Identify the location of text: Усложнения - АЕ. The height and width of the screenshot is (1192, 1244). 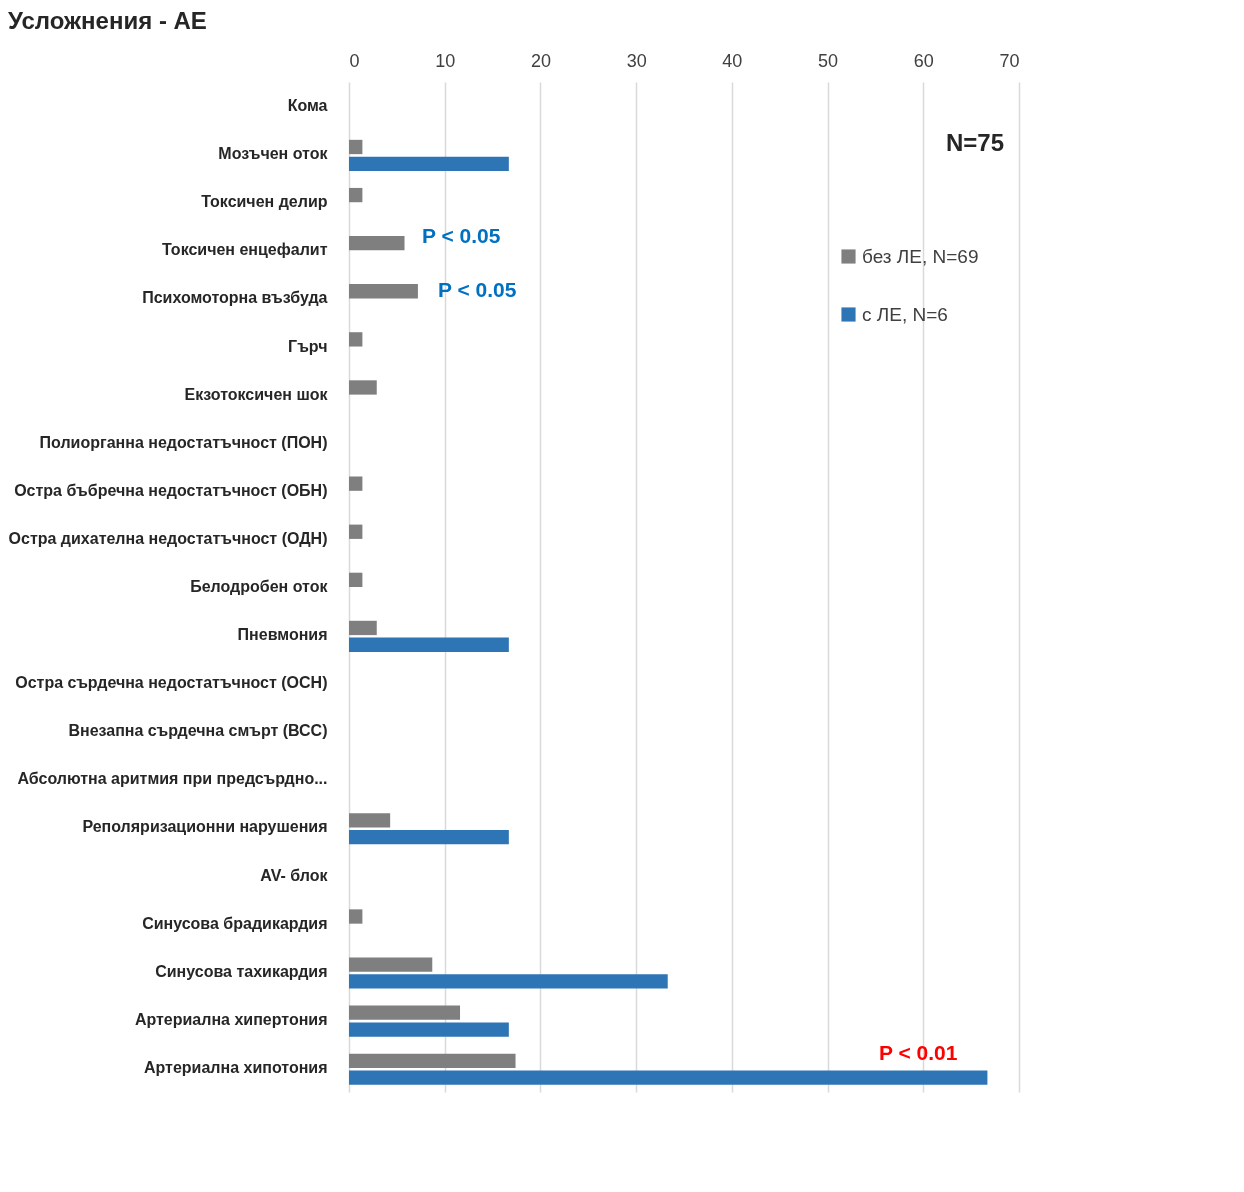
(107, 20).